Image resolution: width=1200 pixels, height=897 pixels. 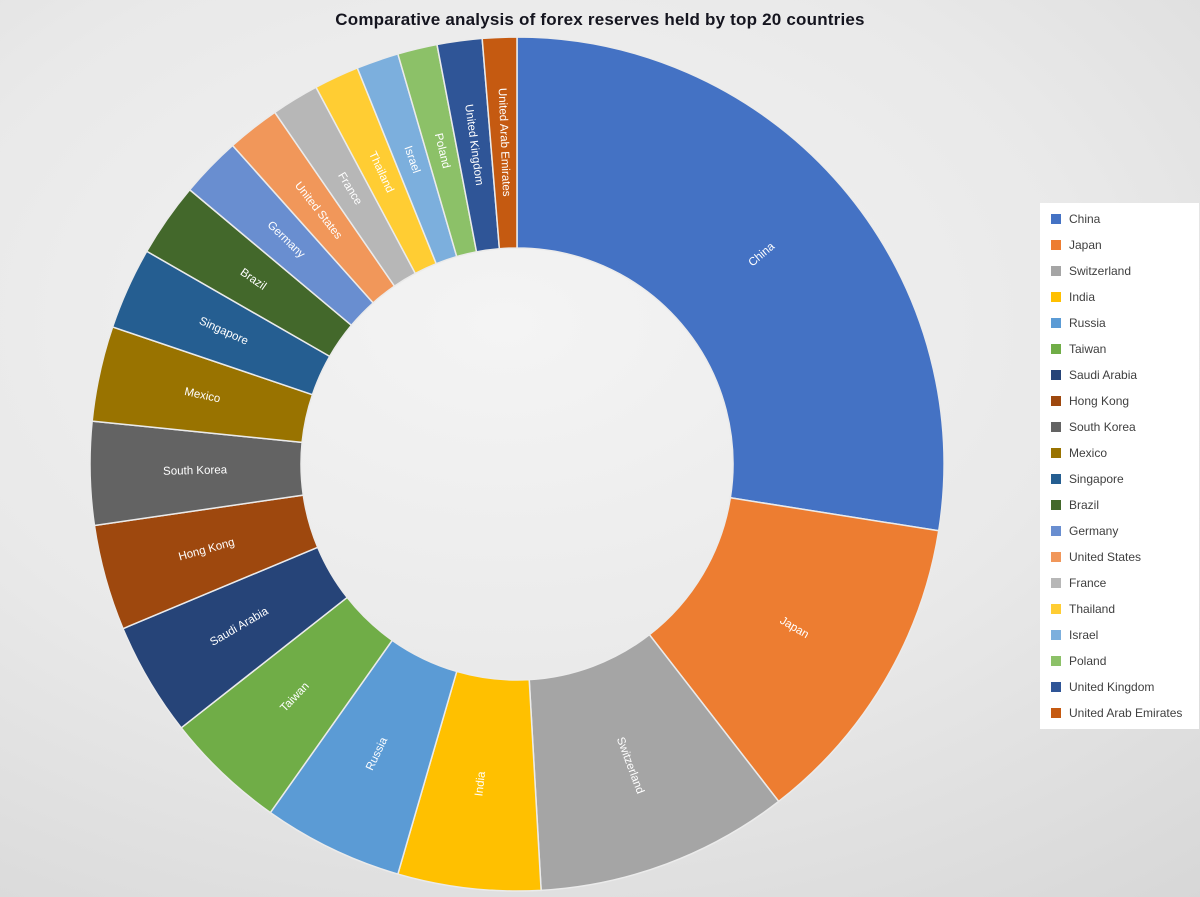 I want to click on legend-item-saudi-arabia: Saudi Arabia, so click(x=1119, y=375).